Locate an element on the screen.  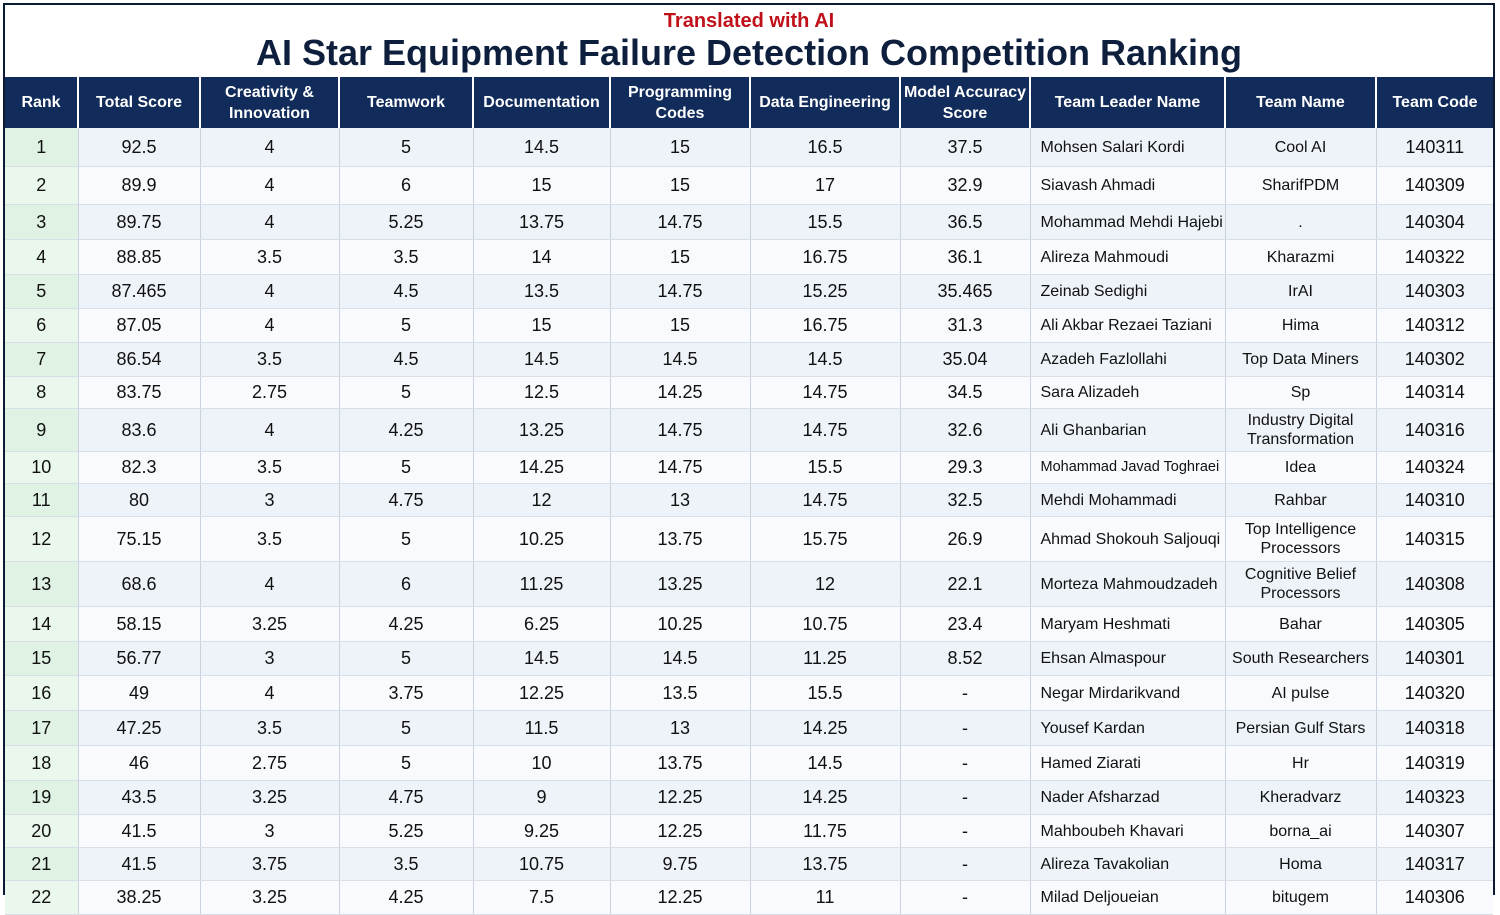
rank-cell: 20 is located at coordinates (42, 831).